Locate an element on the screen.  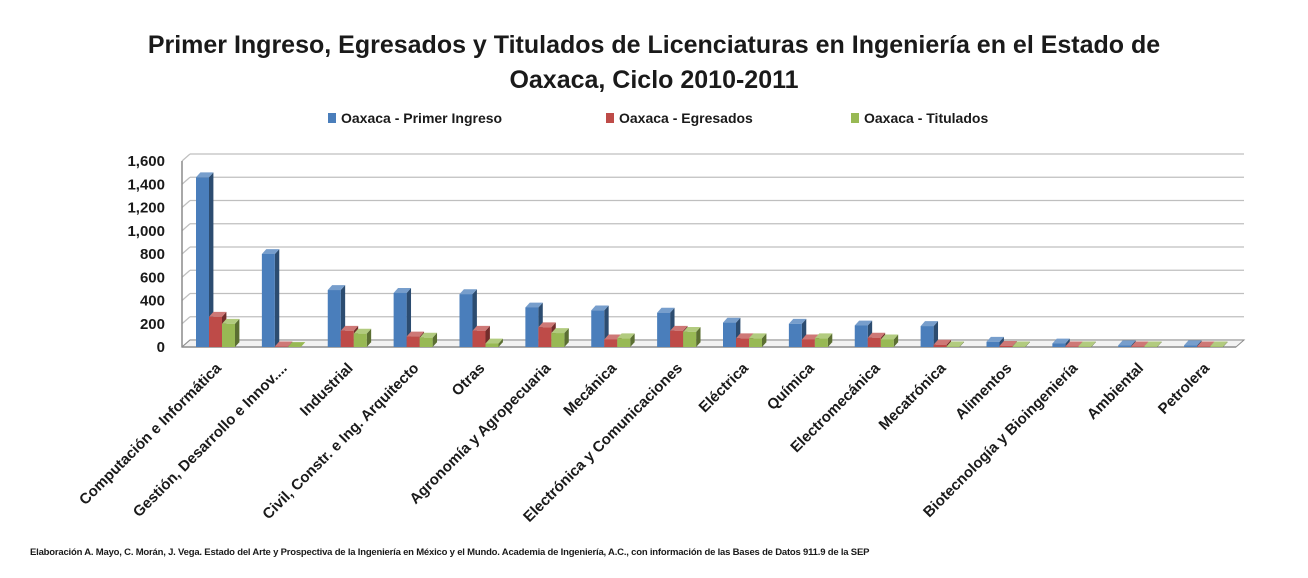
legend-label: Oaxaca - Egresados is located at coordinates (686, 118).